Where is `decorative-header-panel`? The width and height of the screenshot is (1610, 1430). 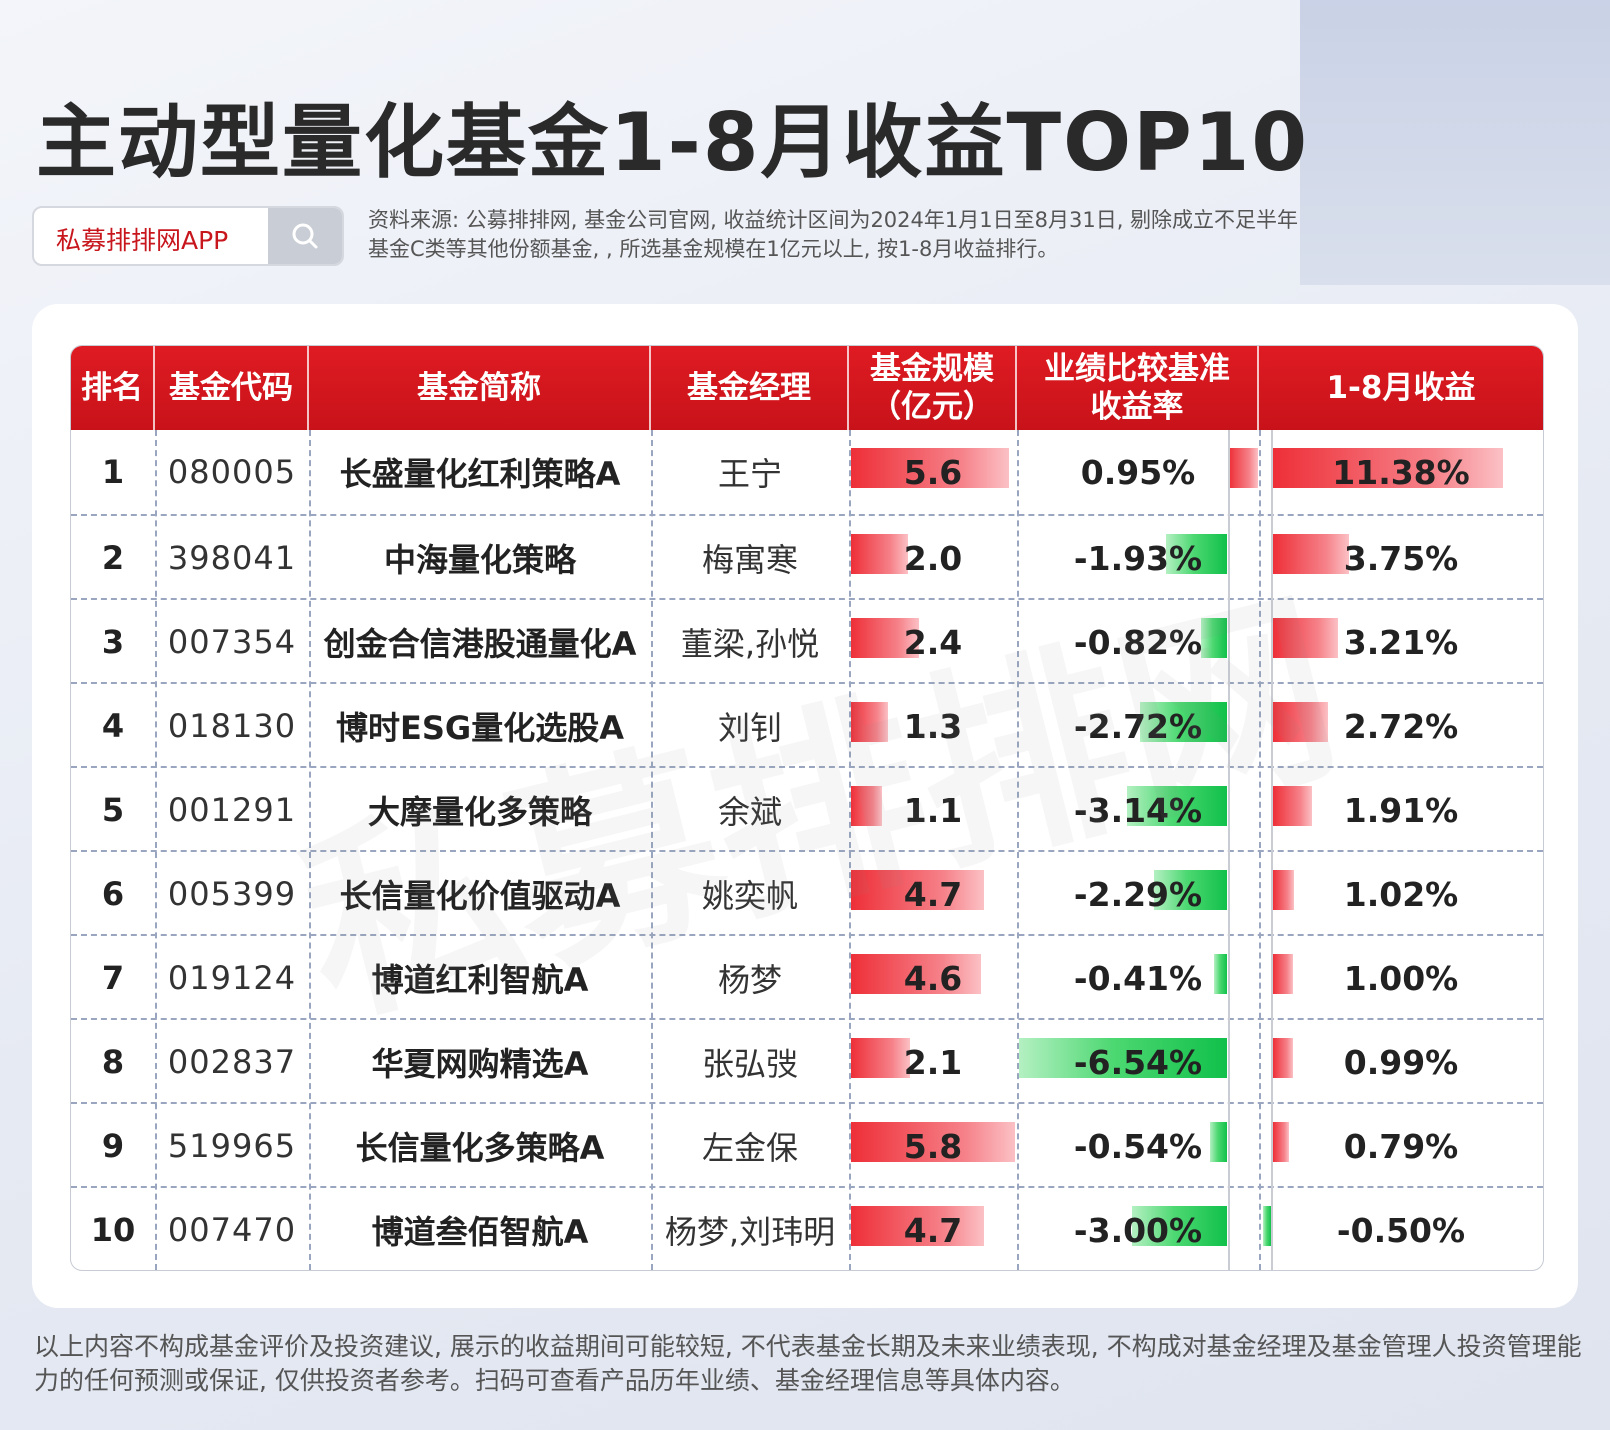
decorative-header-panel is located at coordinates (1455, 142).